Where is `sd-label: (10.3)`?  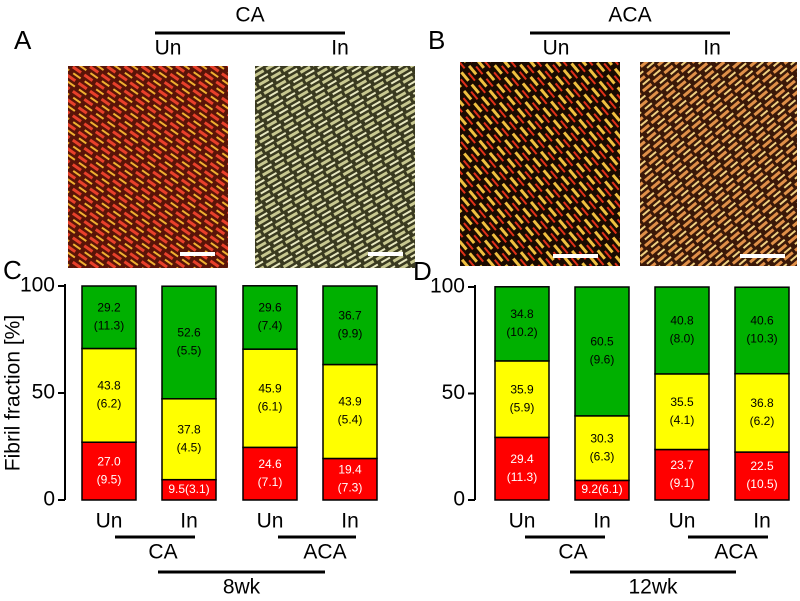 sd-label: (10.3) is located at coordinates (761, 339).